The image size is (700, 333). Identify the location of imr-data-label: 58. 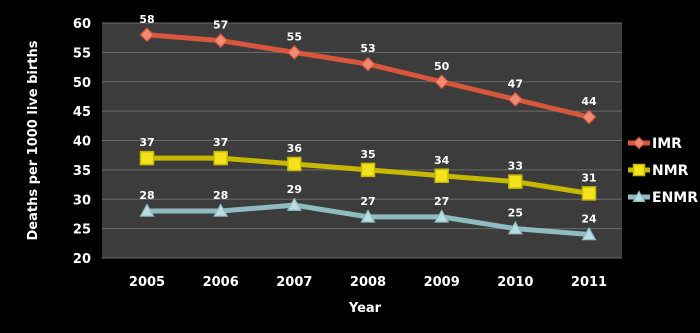
(146, 19).